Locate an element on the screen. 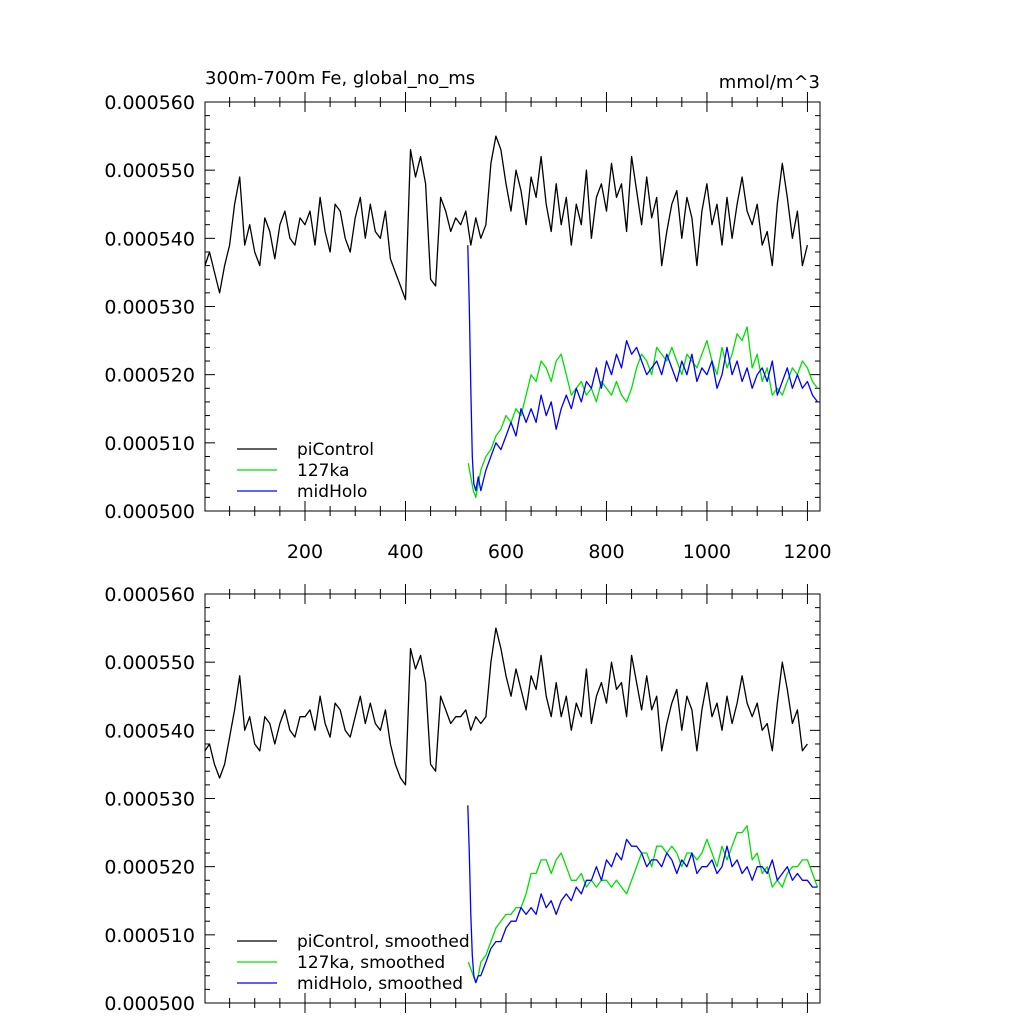 Image resolution: width=1024 pixels, height=1024 pixels. series-line-midholo-smoothed is located at coordinates (642, 894).